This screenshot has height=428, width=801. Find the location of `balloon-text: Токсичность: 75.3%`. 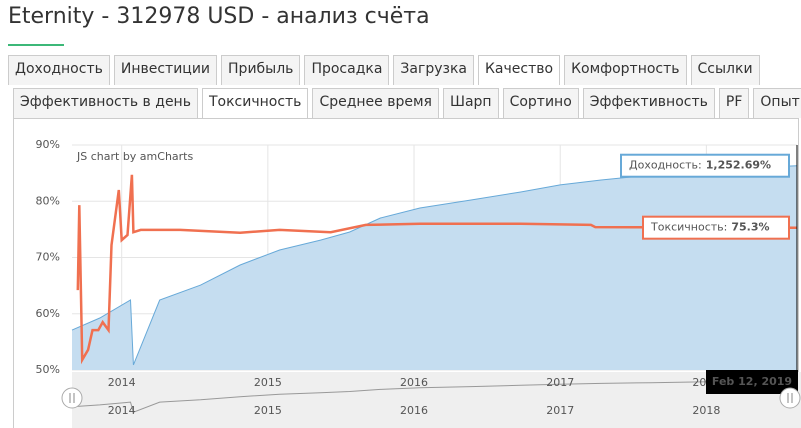

balloon-text: Токсичность: 75.3% is located at coordinates (710, 227).